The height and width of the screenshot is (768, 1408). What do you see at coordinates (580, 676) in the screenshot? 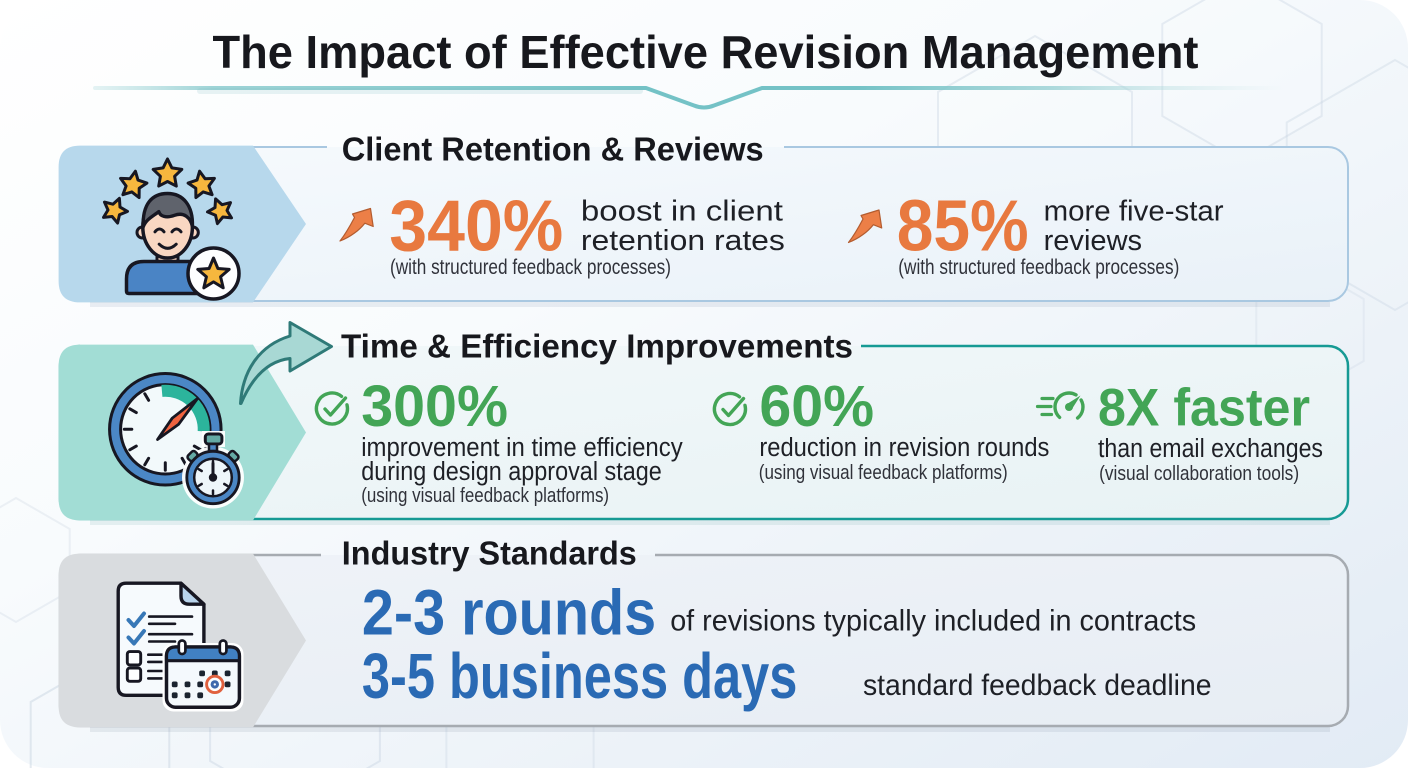
I see `svg-text: 3-5 business days` at bounding box center [580, 676].